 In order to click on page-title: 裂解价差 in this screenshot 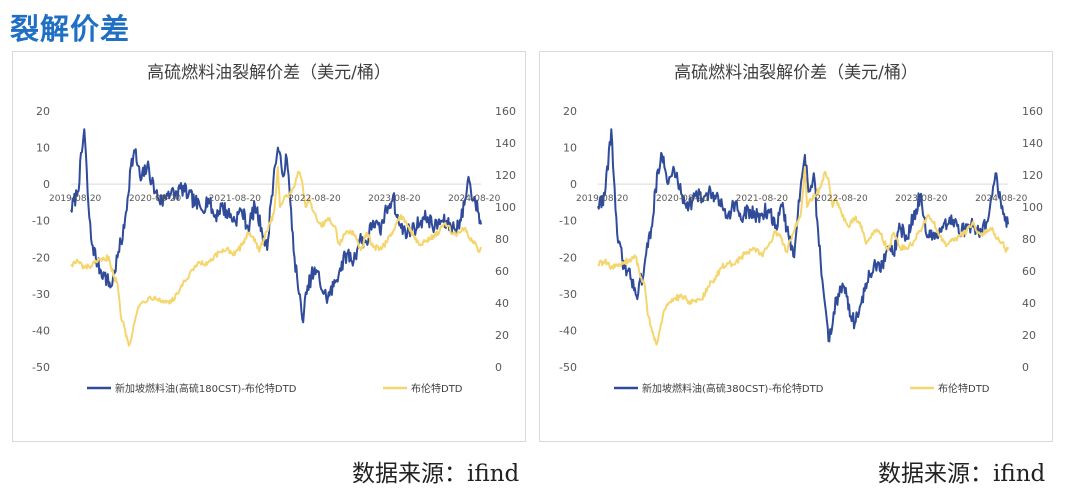, I will do `click(70, 29)`.